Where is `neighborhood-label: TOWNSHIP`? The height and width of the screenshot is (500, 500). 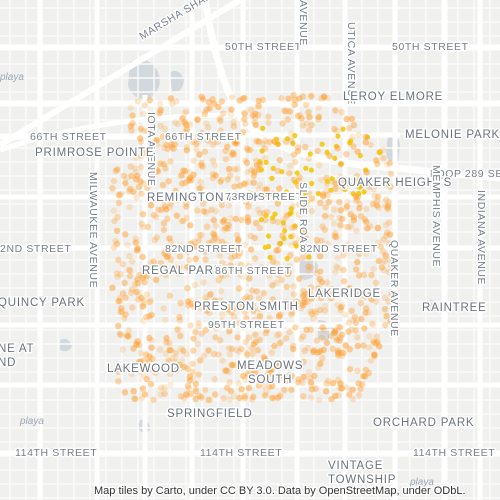
neighborhood-label: TOWNSHIP is located at coordinates (362, 480).